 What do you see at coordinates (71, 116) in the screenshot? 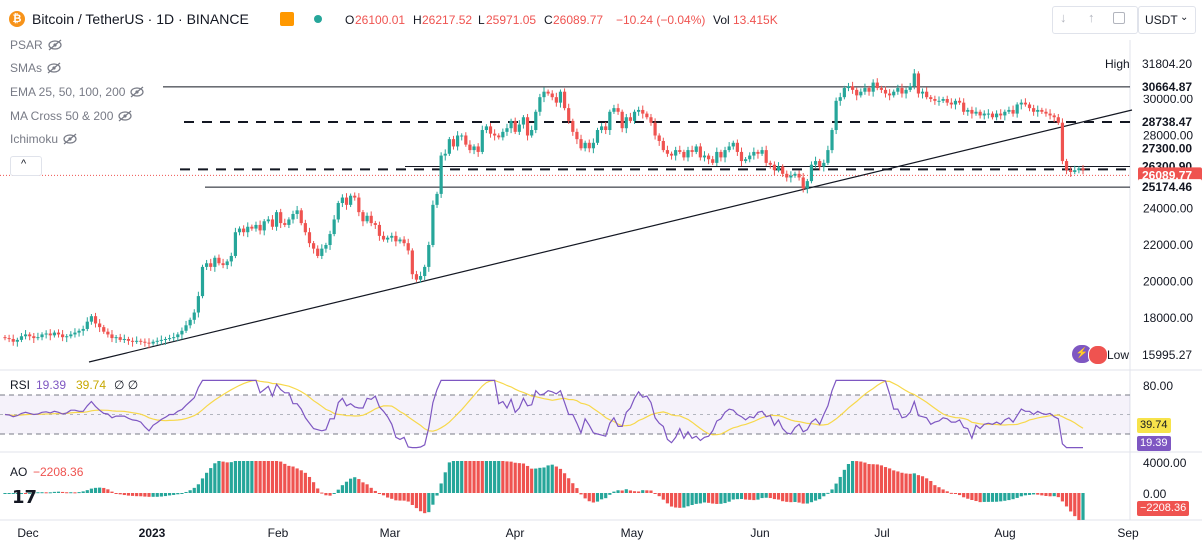
I see `indicator-ma-cross: MA Cross 50 & 200` at bounding box center [71, 116].